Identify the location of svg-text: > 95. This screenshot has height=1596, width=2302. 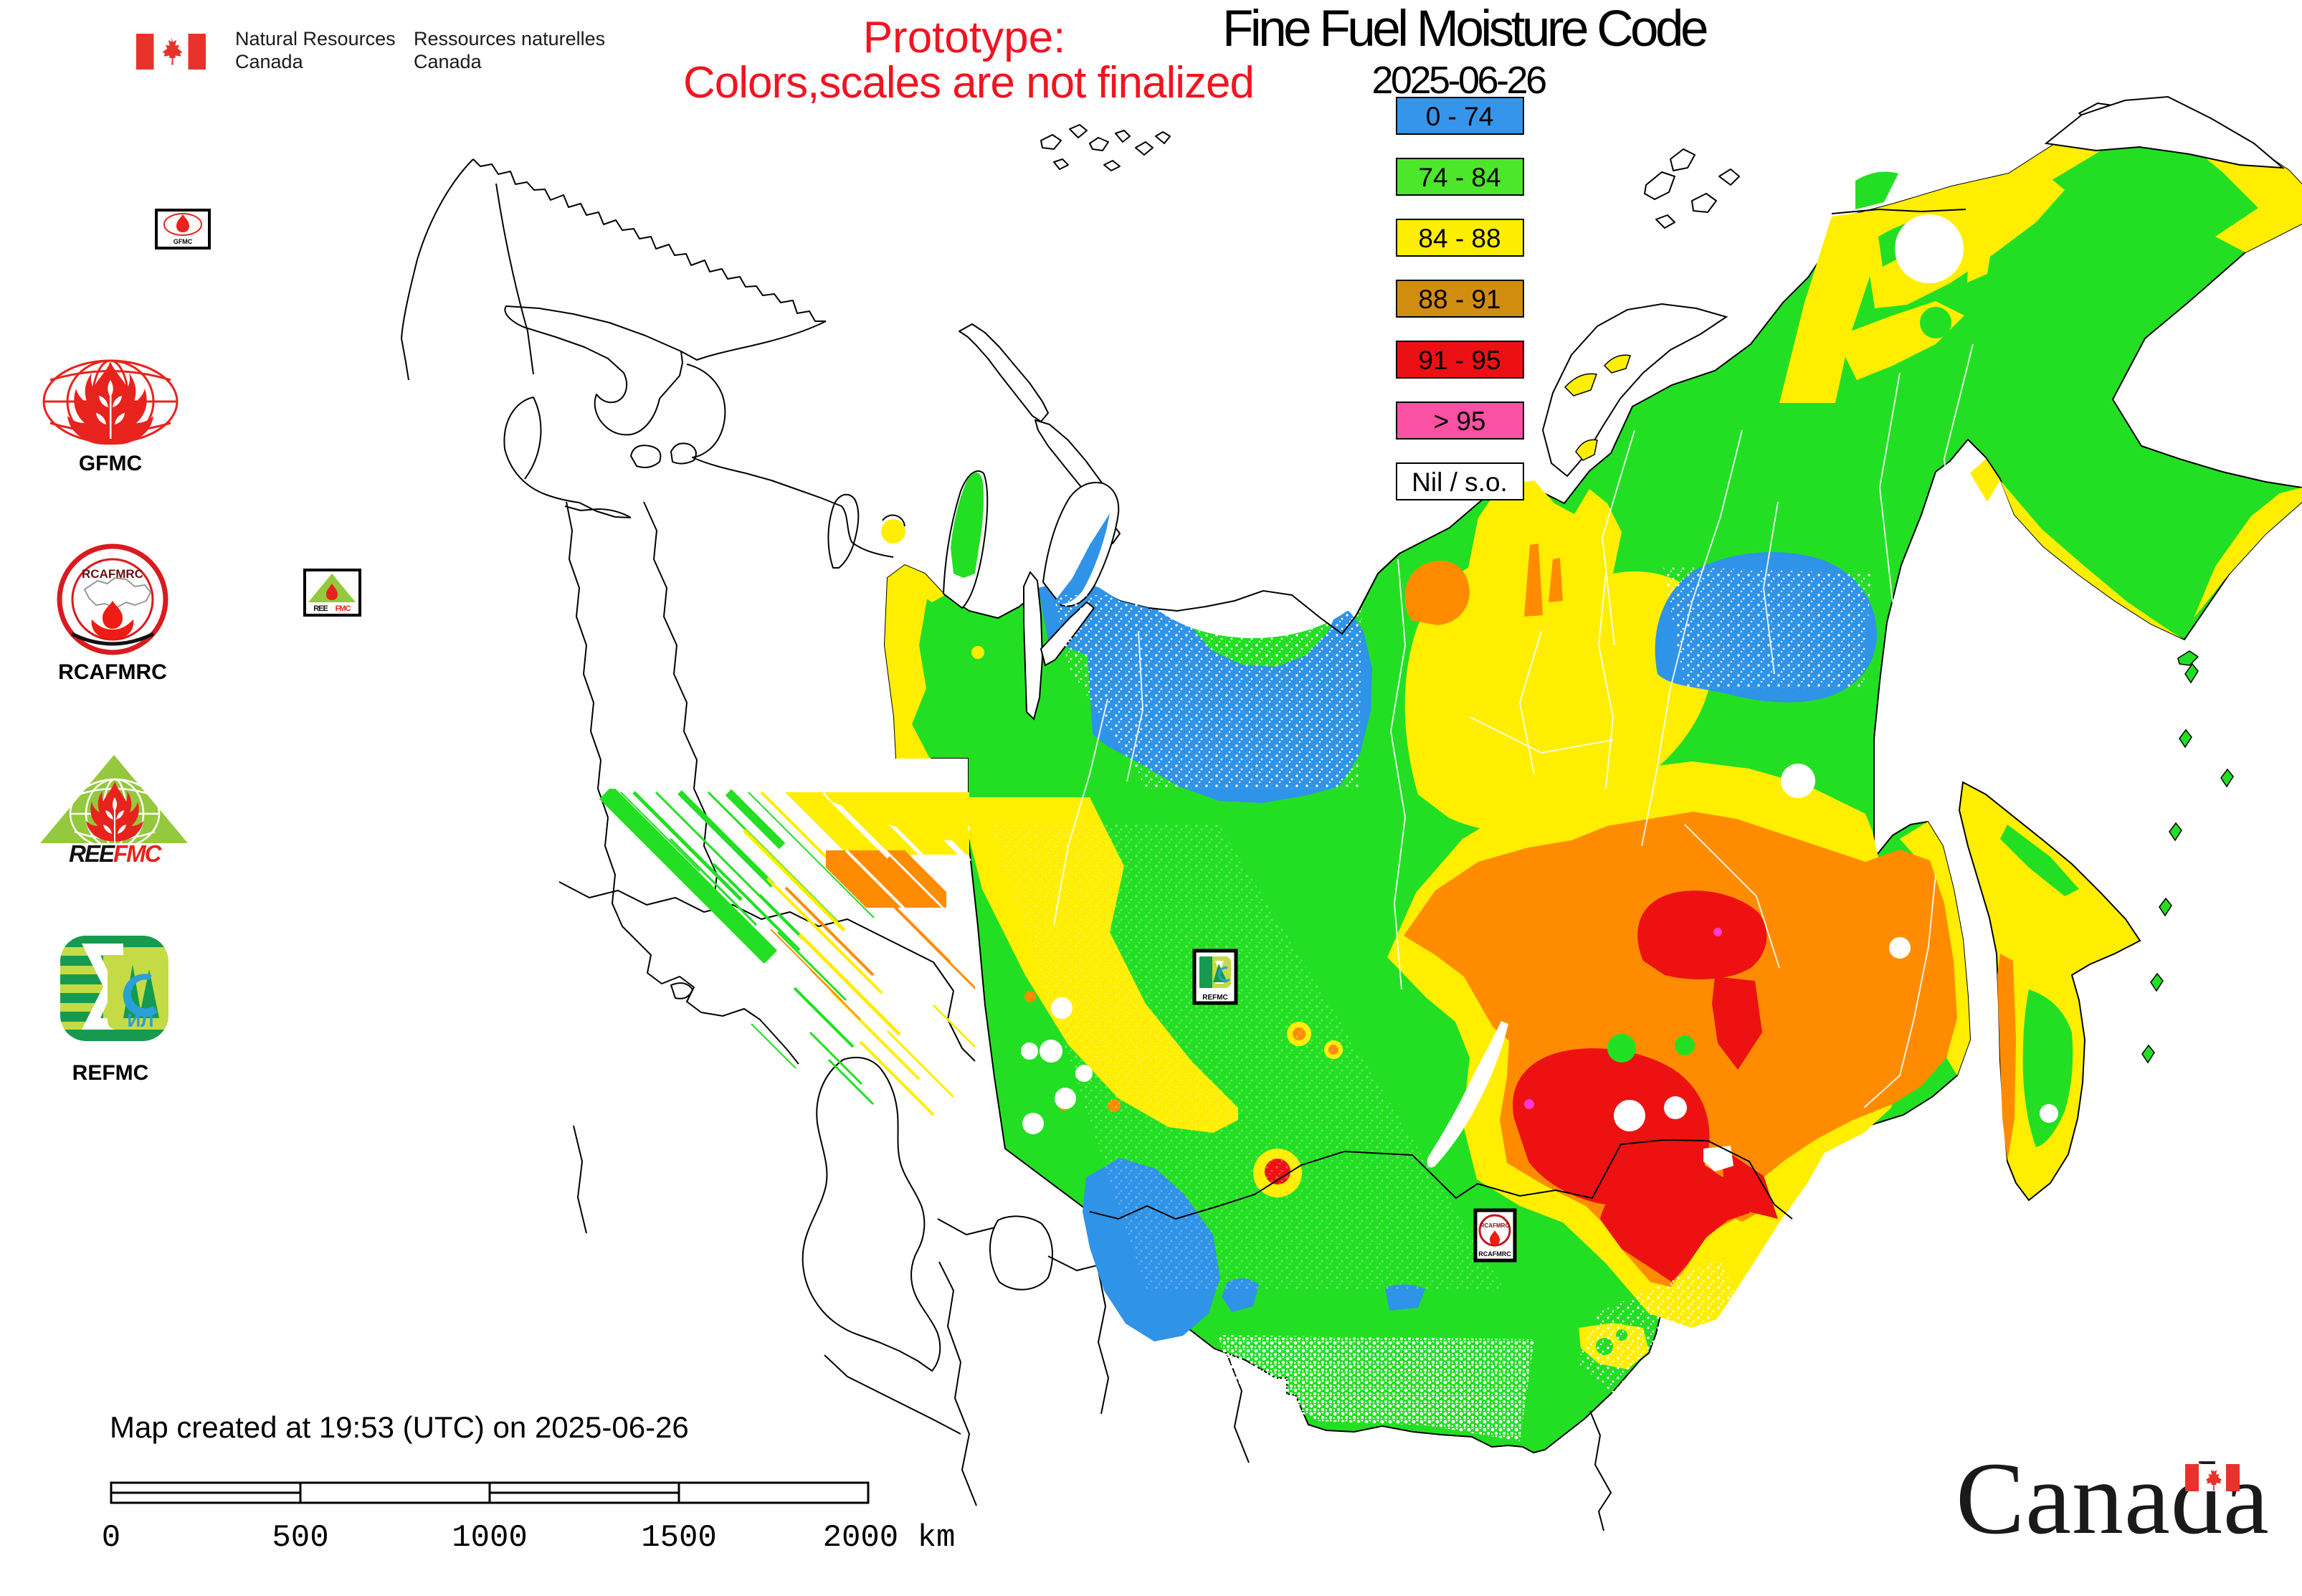
(1459, 421).